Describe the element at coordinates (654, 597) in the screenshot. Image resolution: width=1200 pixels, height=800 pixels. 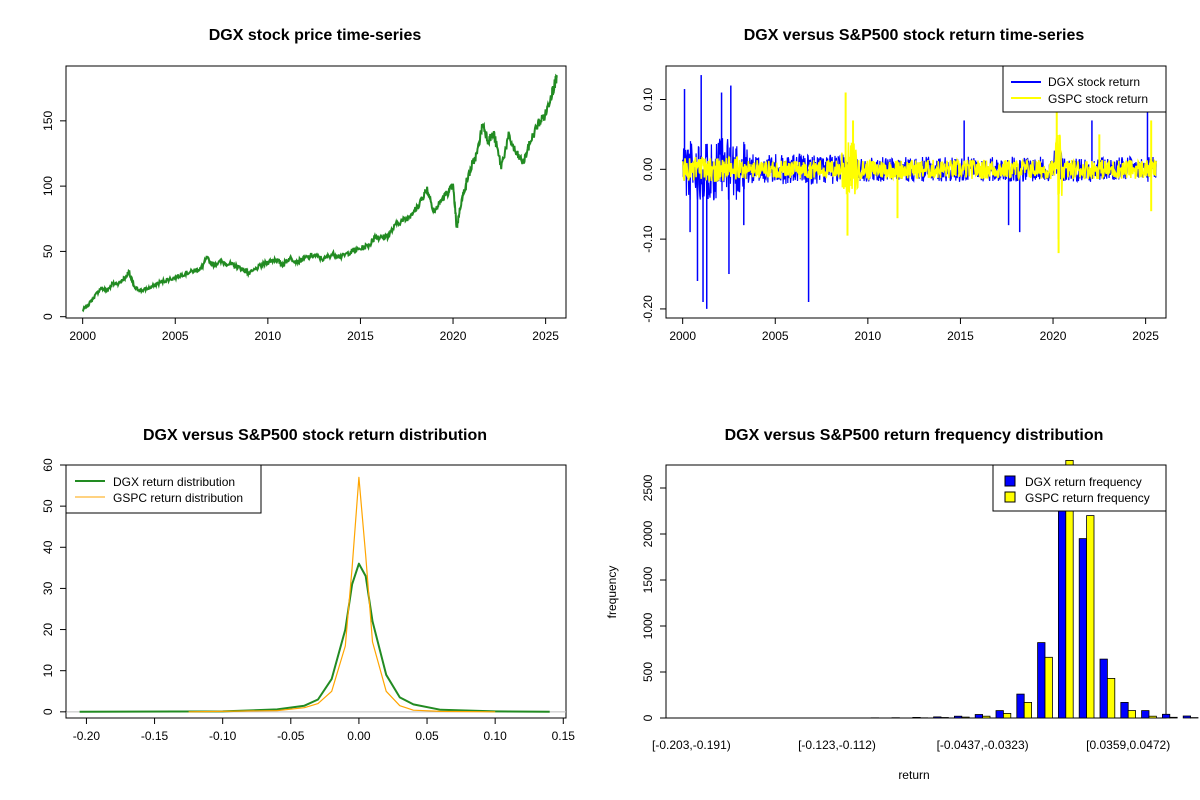
I see `frequency-y-axis: 0 500 1000 1500 2000 2500` at that location.